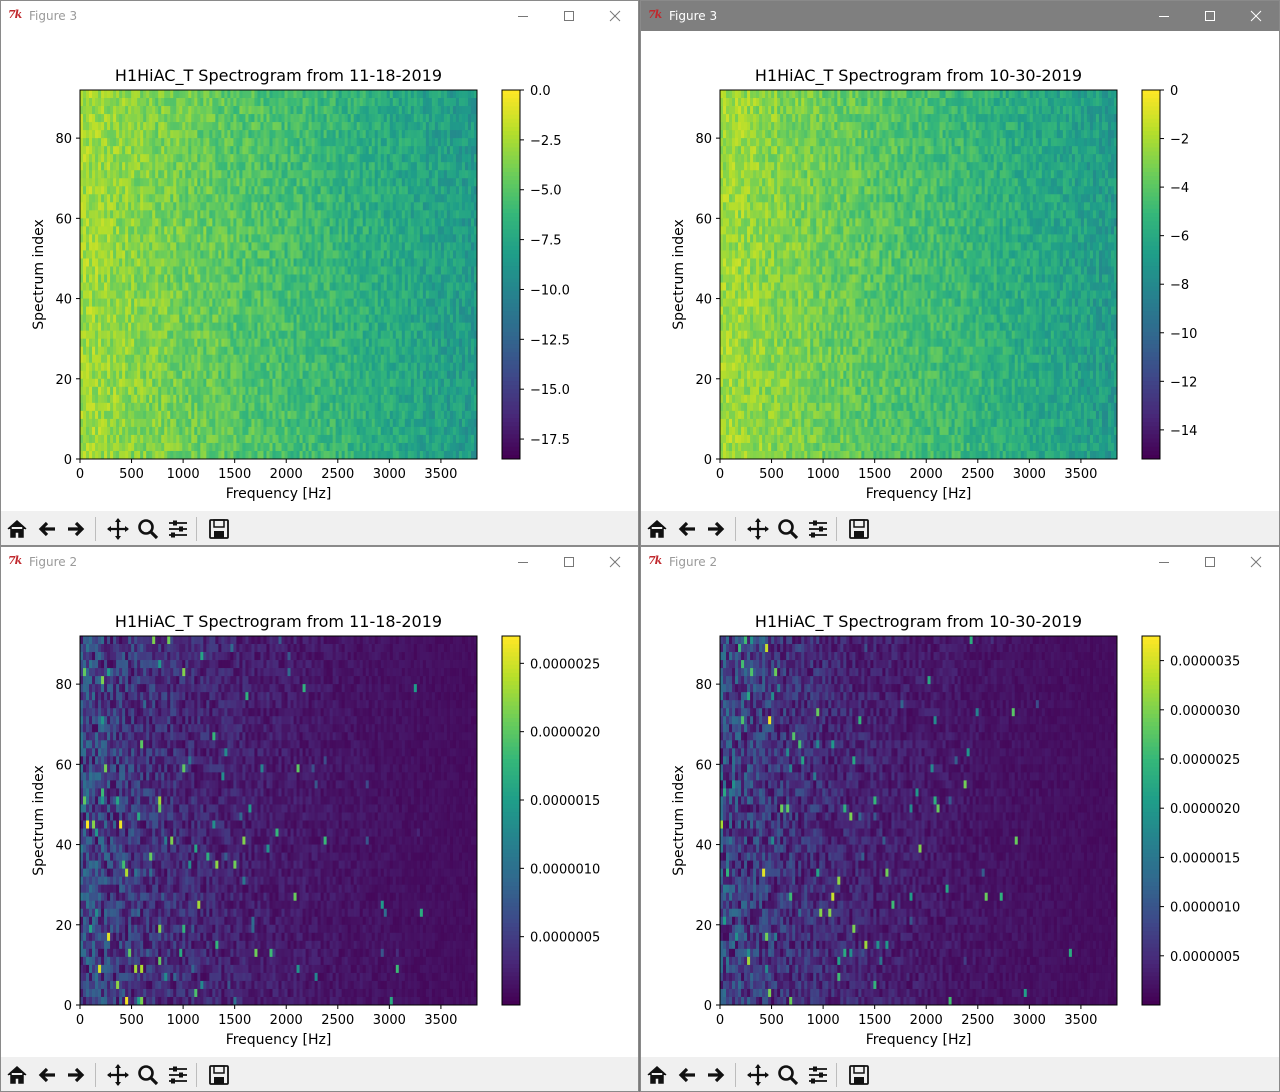 This screenshot has height=1092, width=1280. What do you see at coordinates (693, 16) in the screenshot?
I see `window-title: Figure 3` at bounding box center [693, 16].